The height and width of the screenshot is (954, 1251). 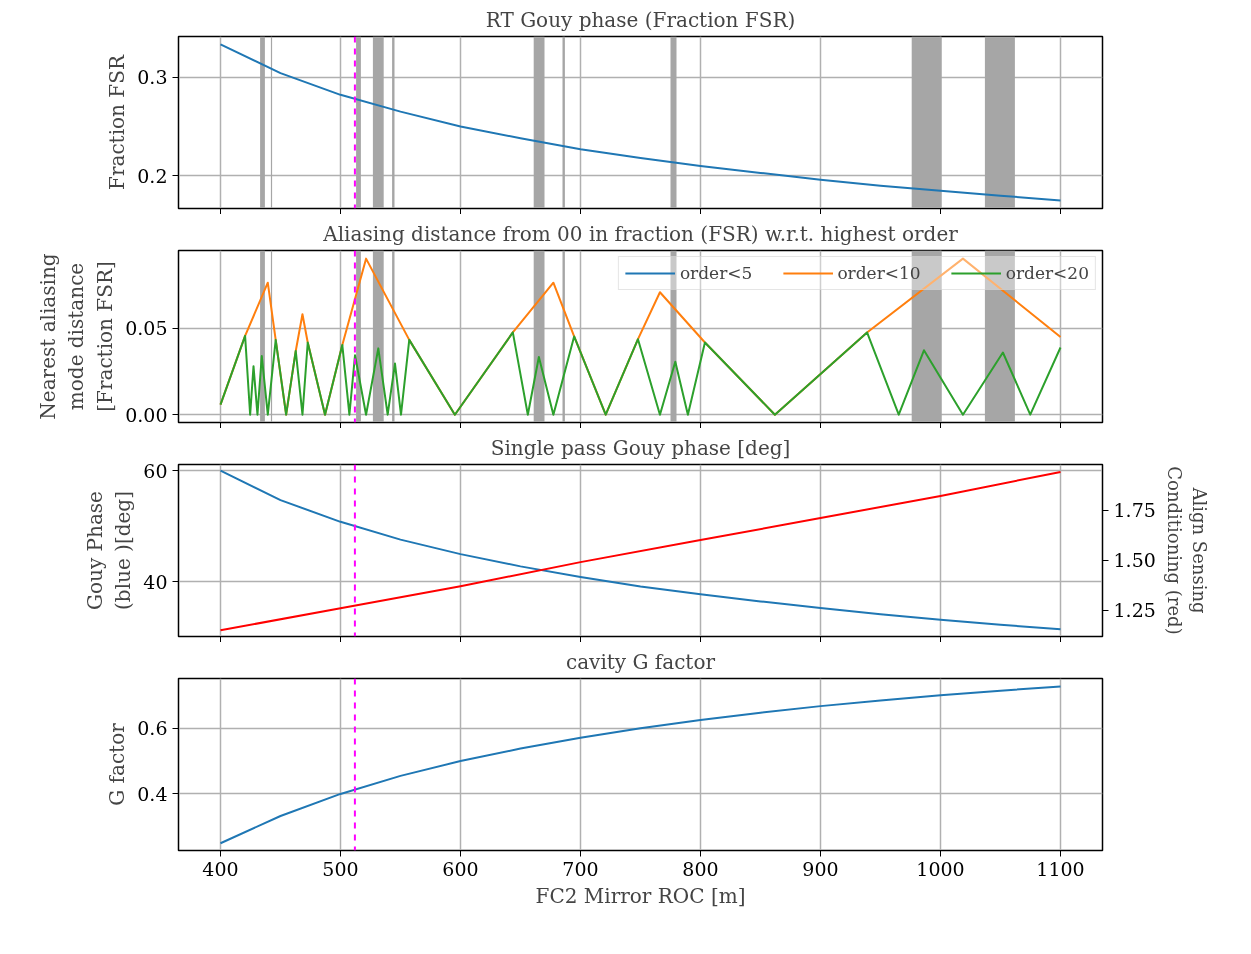 What do you see at coordinates (152, 175) in the screenshot?
I see `y-tick-label: 0.2` at bounding box center [152, 175].